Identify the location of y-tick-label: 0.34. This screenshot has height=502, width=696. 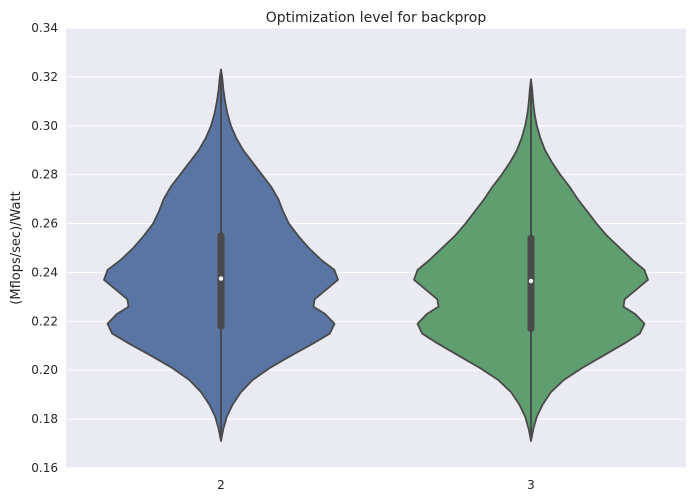
(44, 28).